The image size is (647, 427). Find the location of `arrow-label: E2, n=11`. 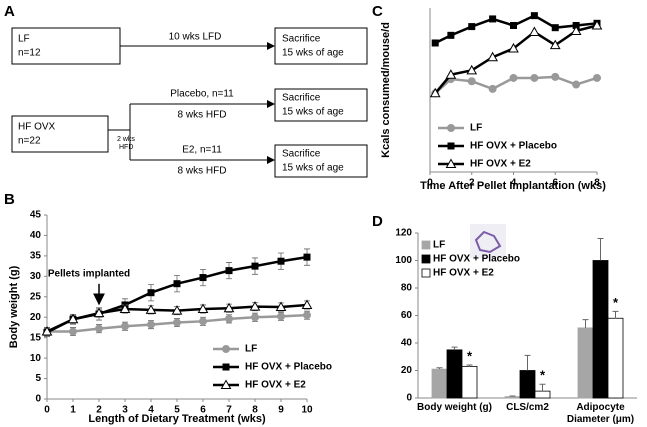

arrow-label: E2, n=11 is located at coordinates (202, 150).